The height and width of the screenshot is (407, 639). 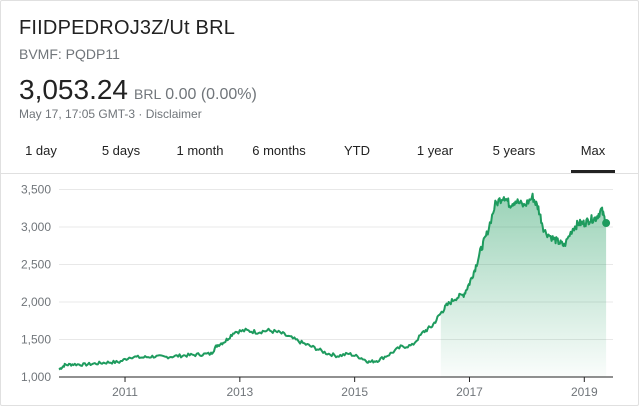 What do you see at coordinates (125, 392) in the screenshot?
I see `x-tick-label: 2011` at bounding box center [125, 392].